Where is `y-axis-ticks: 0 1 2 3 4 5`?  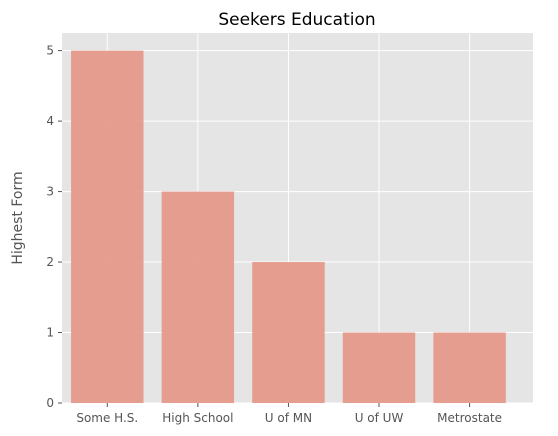
y-axis-ticks: 0 1 2 3 4 5 is located at coordinates (54, 227).